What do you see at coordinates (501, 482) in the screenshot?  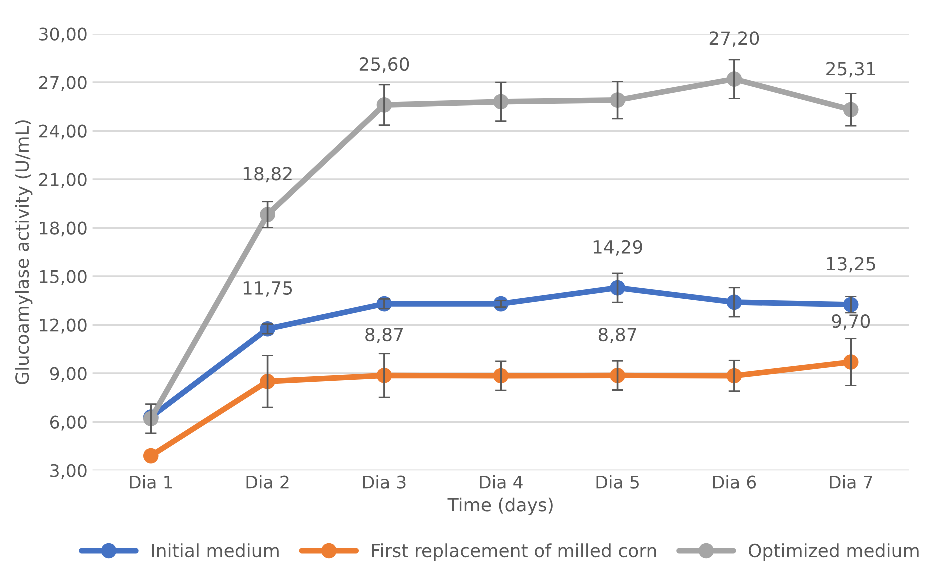 I see `x-tick-label: Dia 4` at bounding box center [501, 482].